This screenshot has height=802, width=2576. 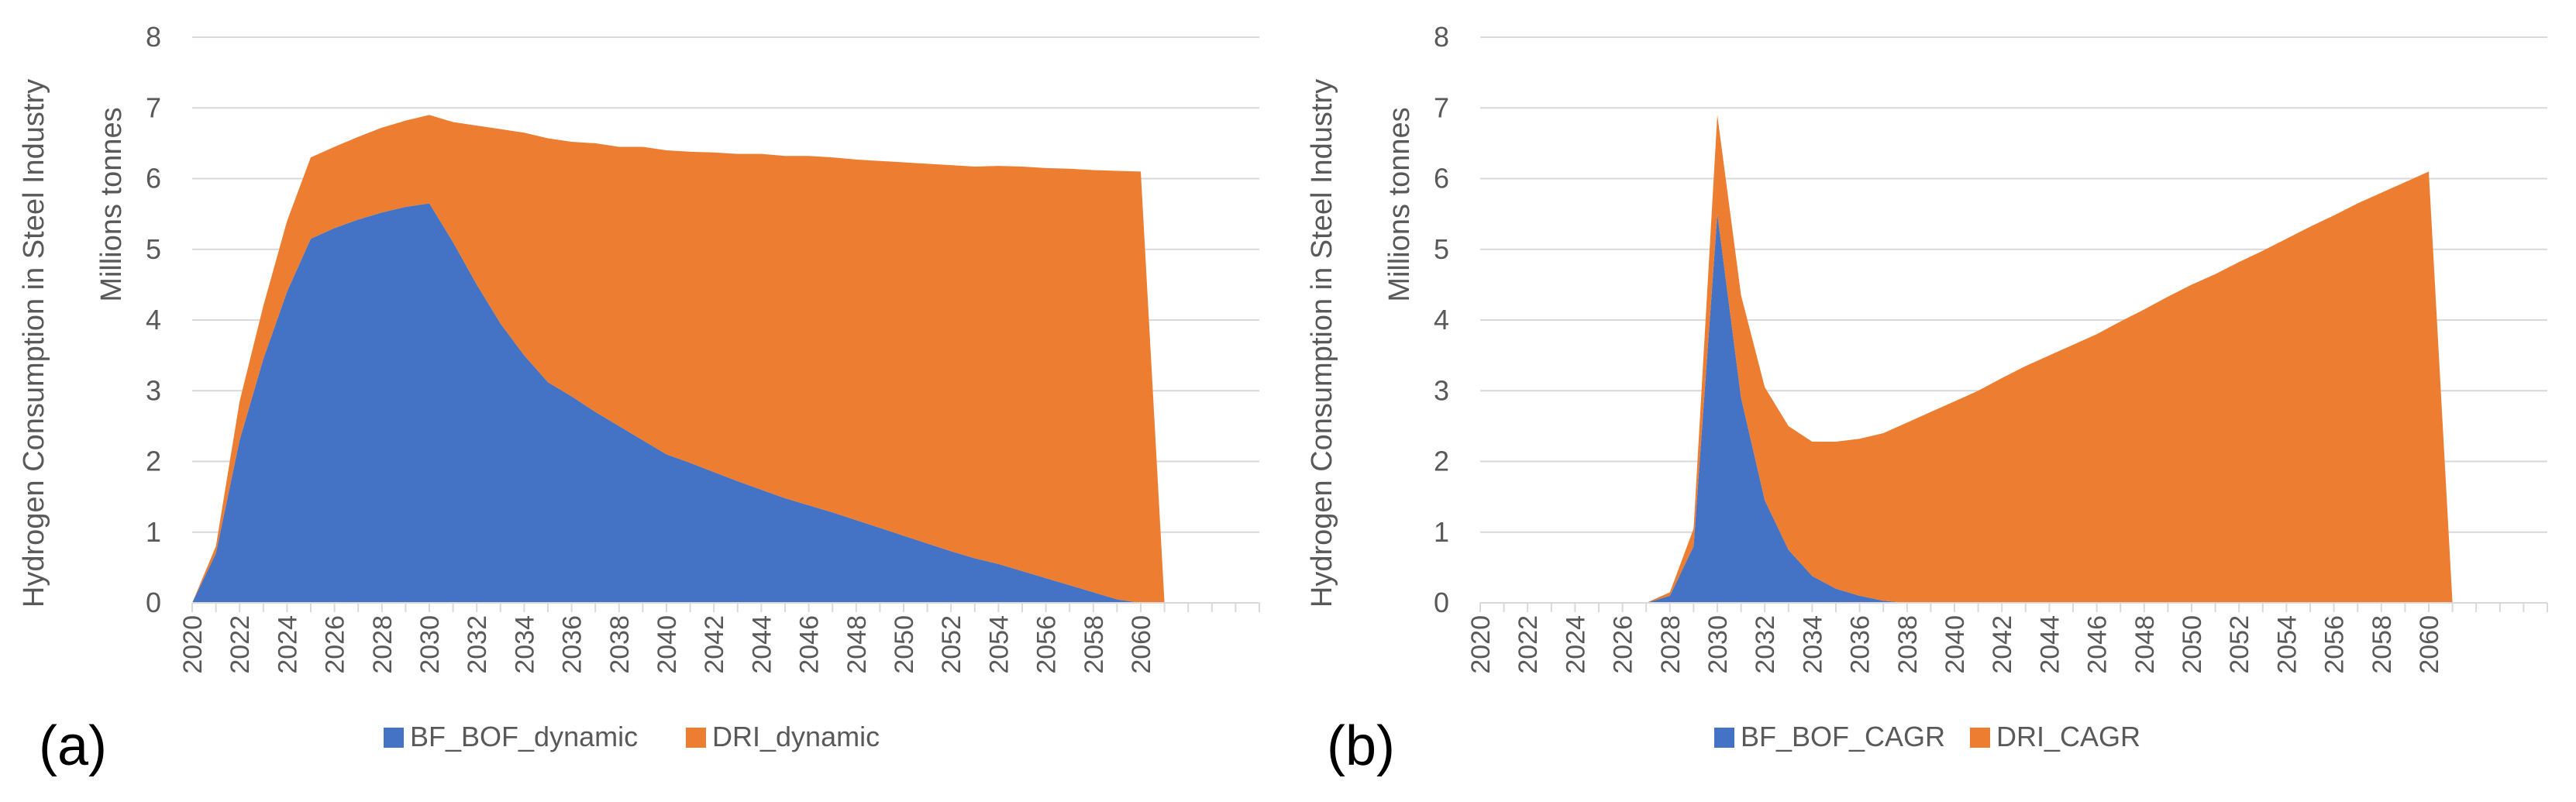 What do you see at coordinates (1843, 736) in the screenshot?
I see `legend-label: BF_BOF_CAGR` at bounding box center [1843, 736].